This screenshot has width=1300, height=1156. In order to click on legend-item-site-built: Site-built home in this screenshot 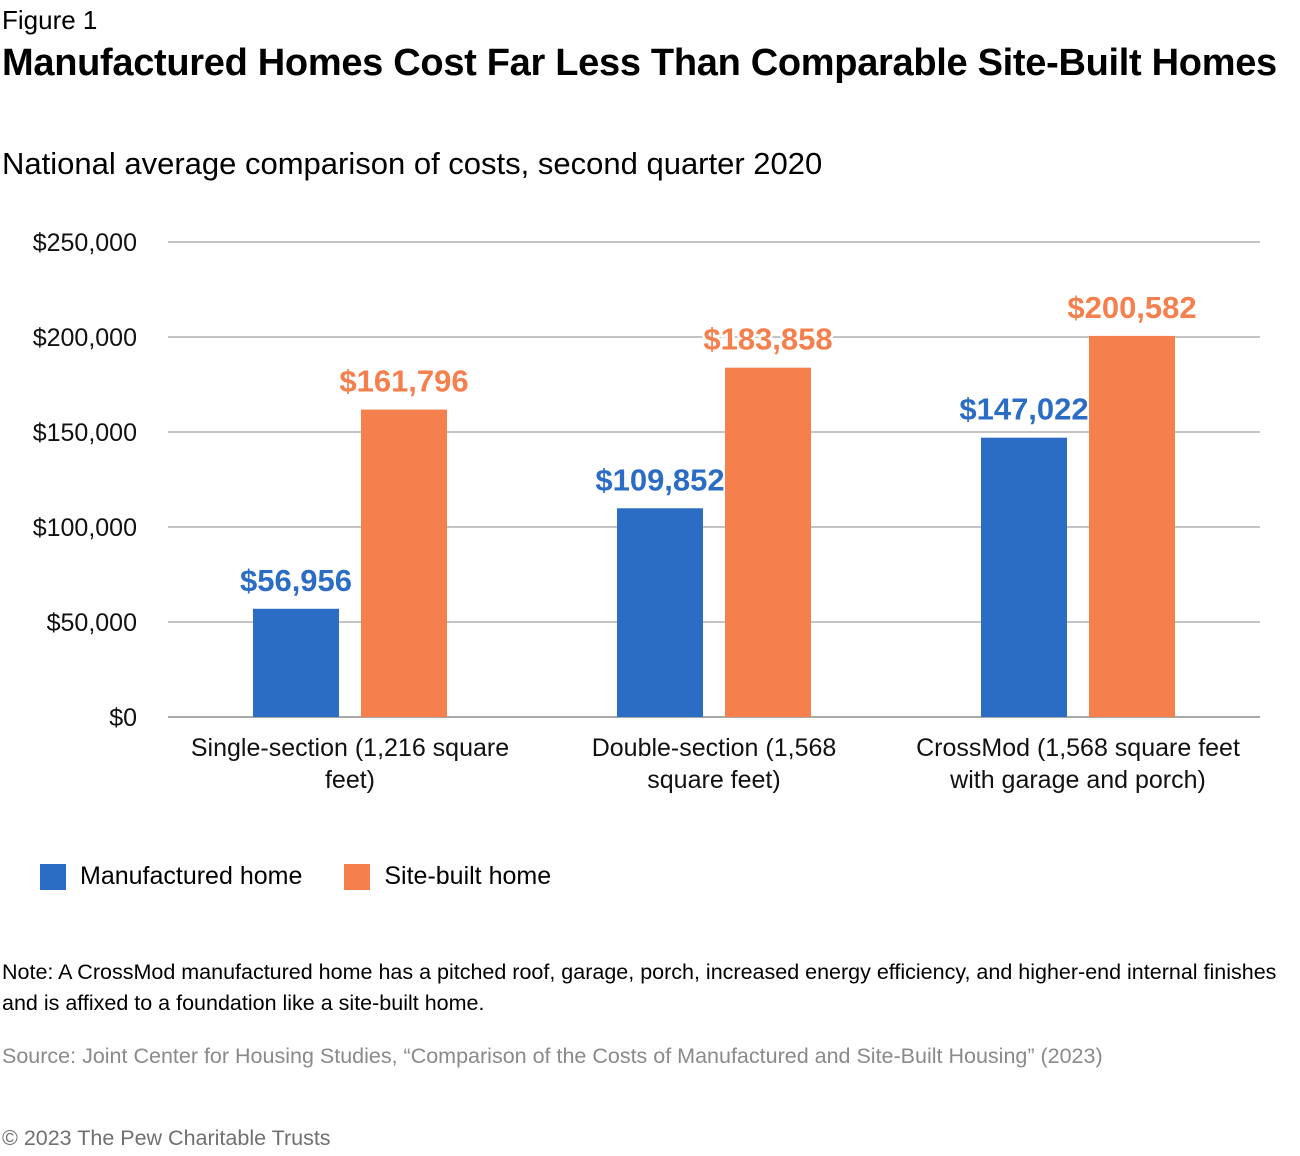, I will do `click(447, 876)`.